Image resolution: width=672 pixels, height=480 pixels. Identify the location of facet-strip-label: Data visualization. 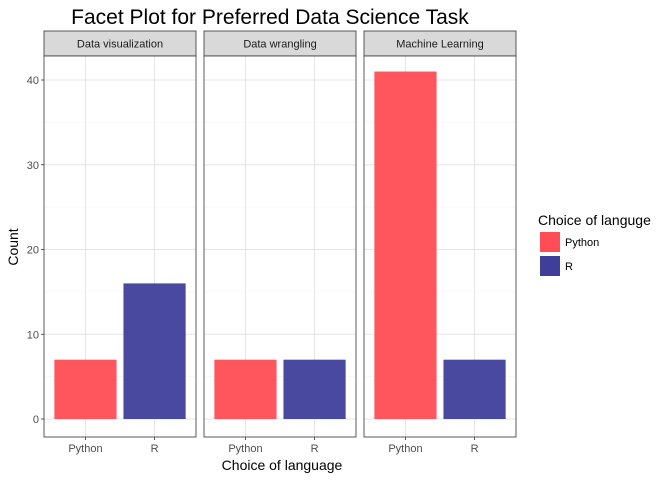
(120, 45).